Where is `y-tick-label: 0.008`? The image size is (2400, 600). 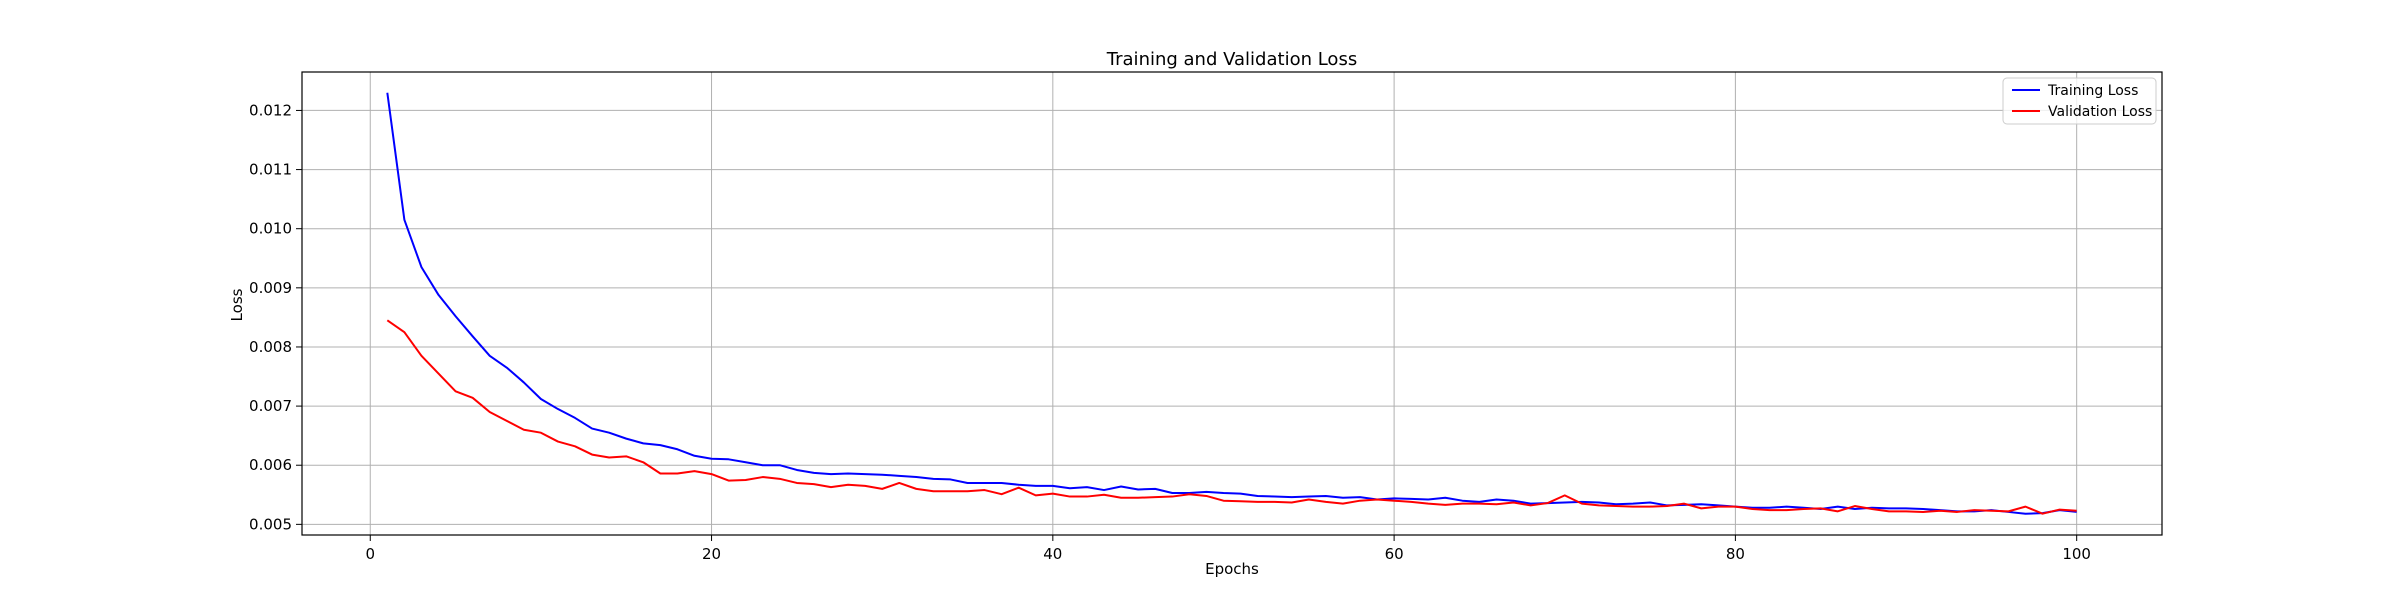 y-tick-label: 0.008 is located at coordinates (270, 347).